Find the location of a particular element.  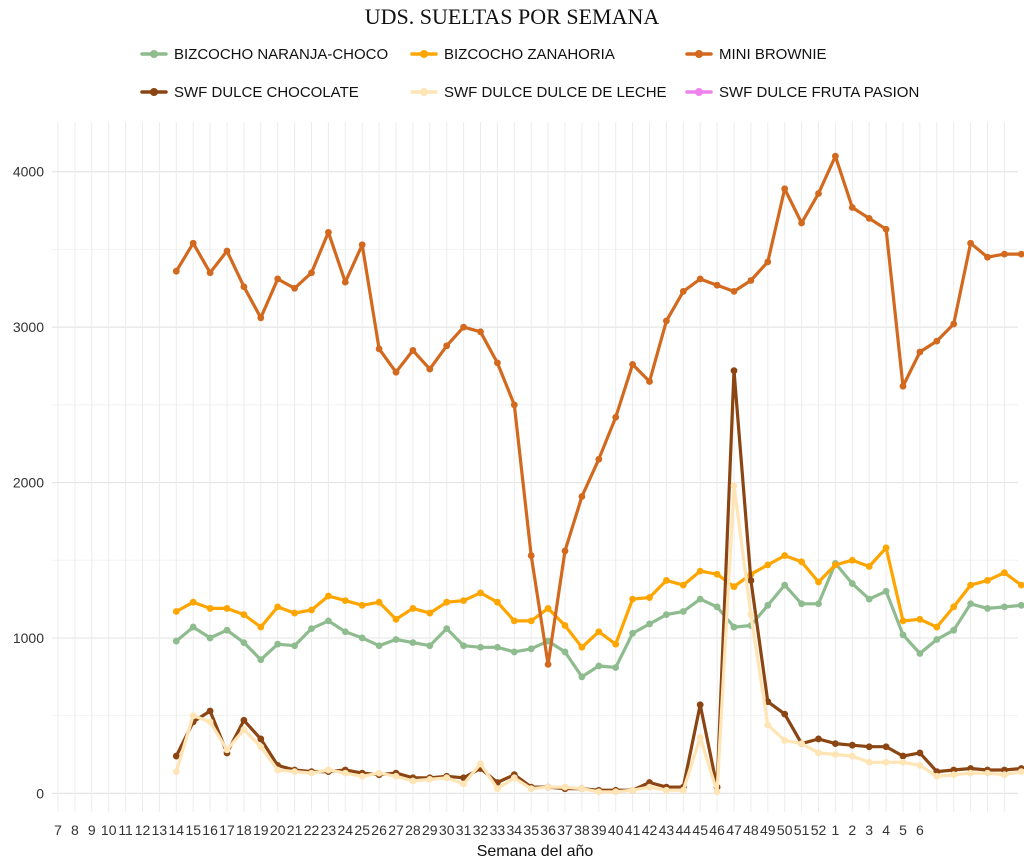

legend-item: SWF DULCE CHOCOLATE is located at coordinates (249, 92).